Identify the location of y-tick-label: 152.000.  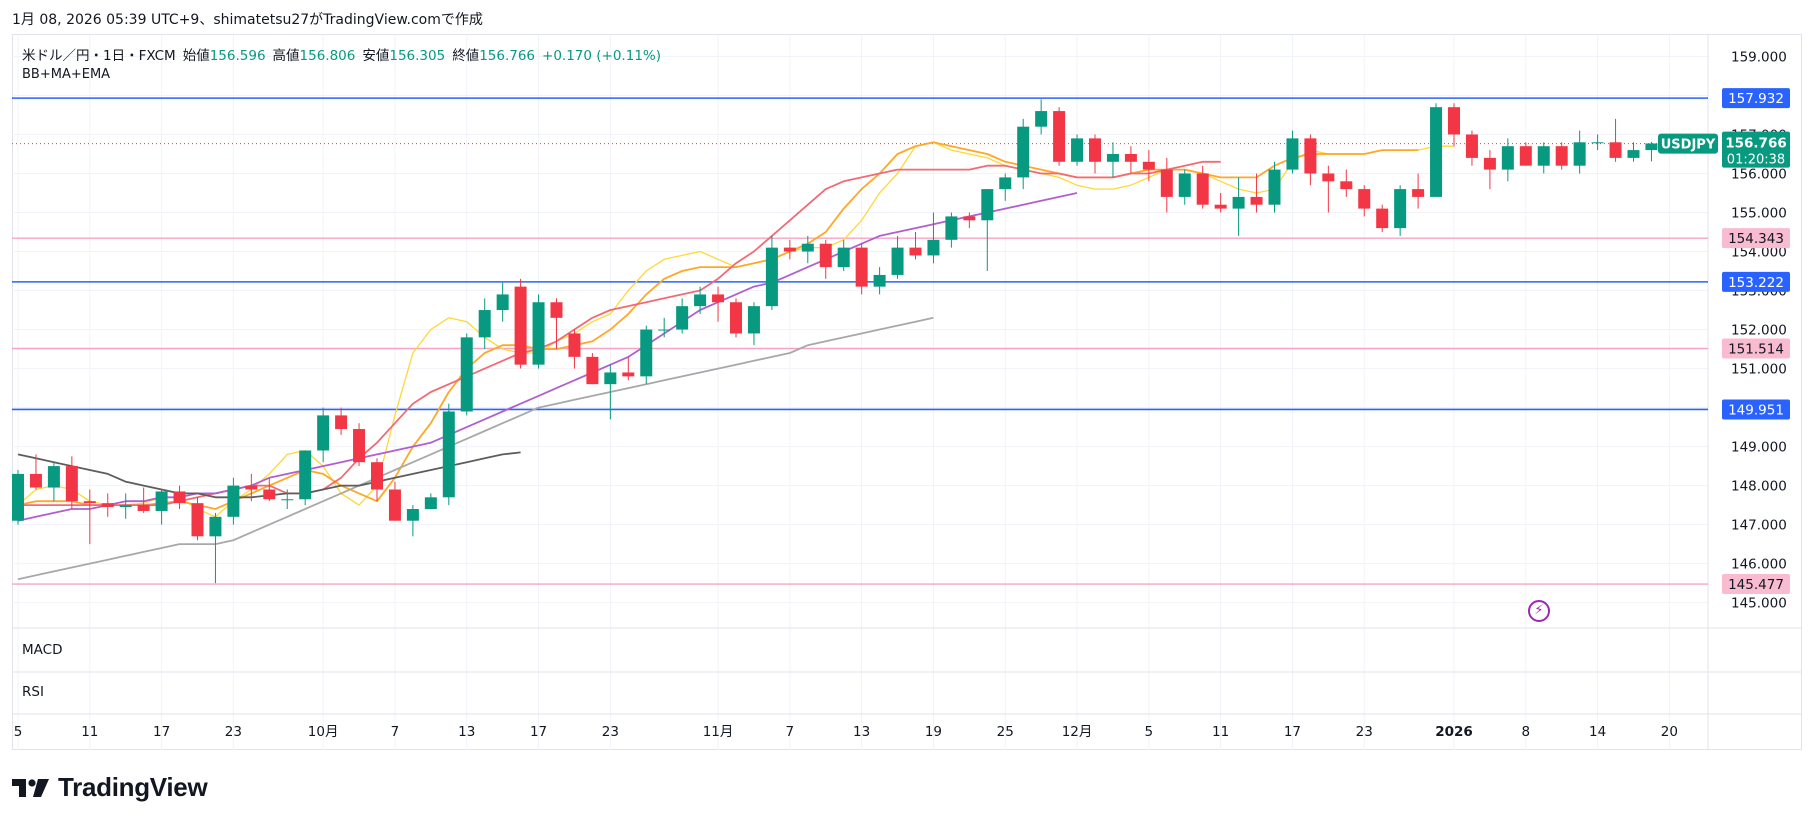
(1759, 331).